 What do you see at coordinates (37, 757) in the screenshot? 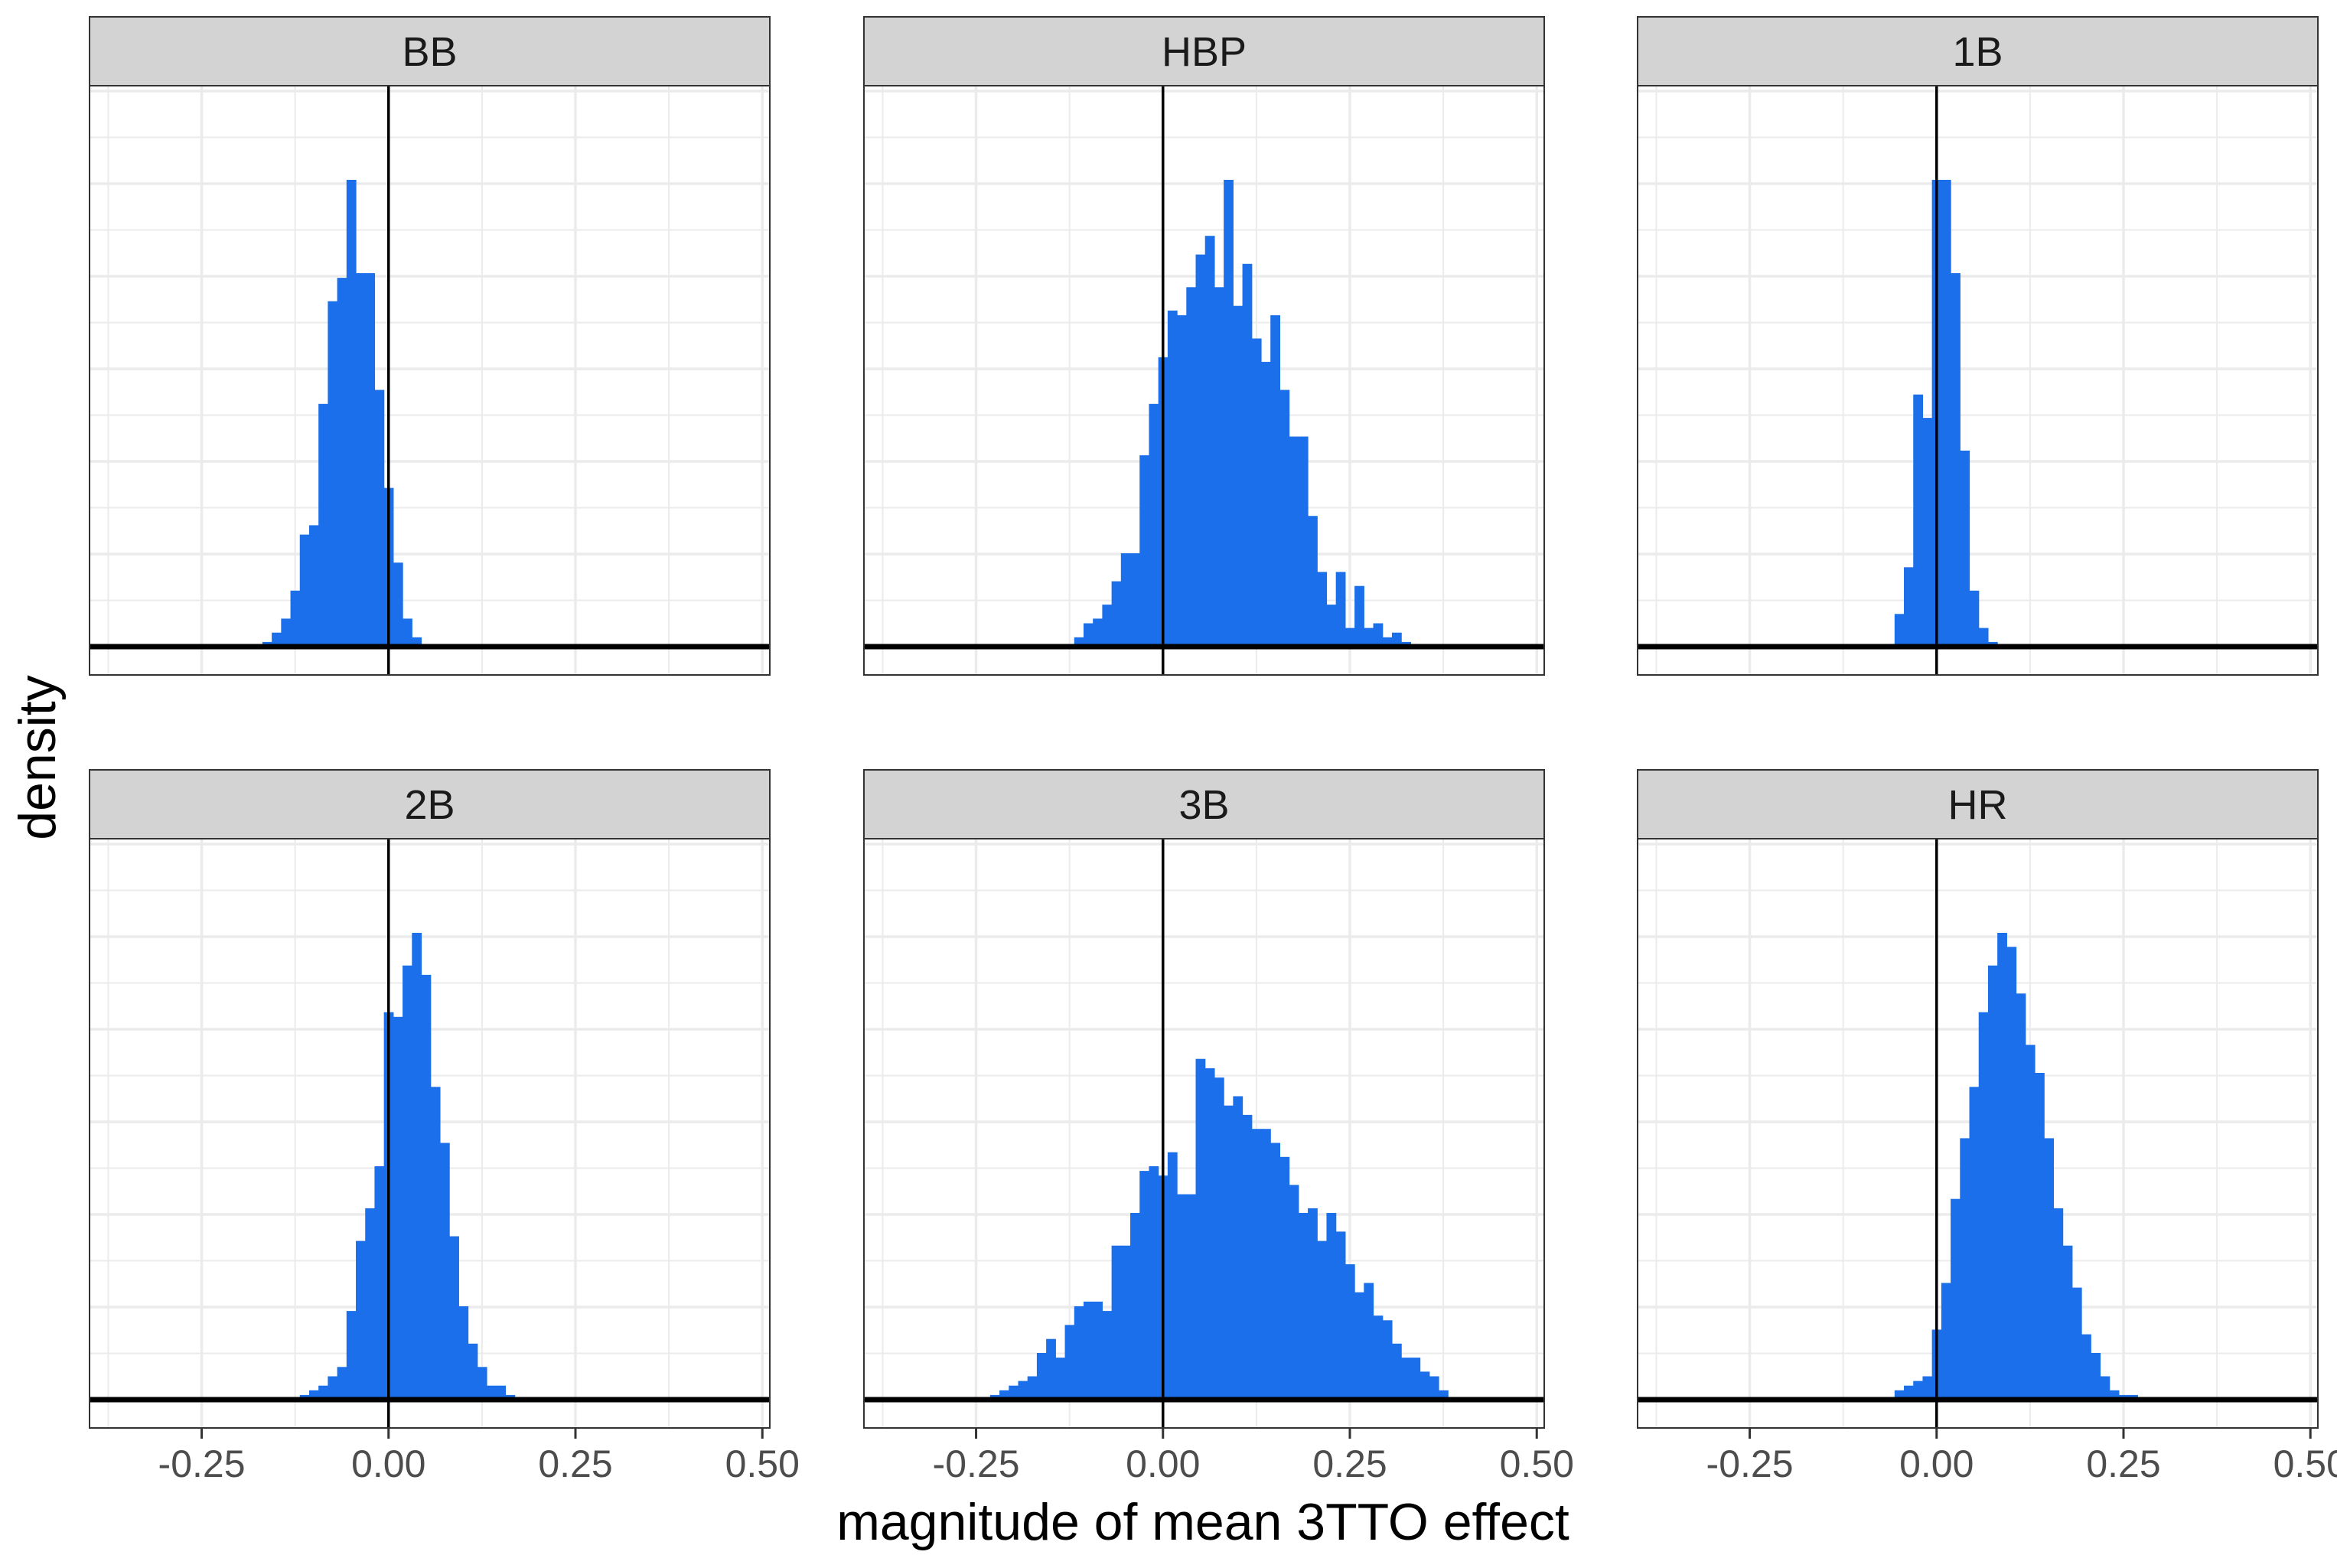
I see `y-axis-title: density` at bounding box center [37, 757].